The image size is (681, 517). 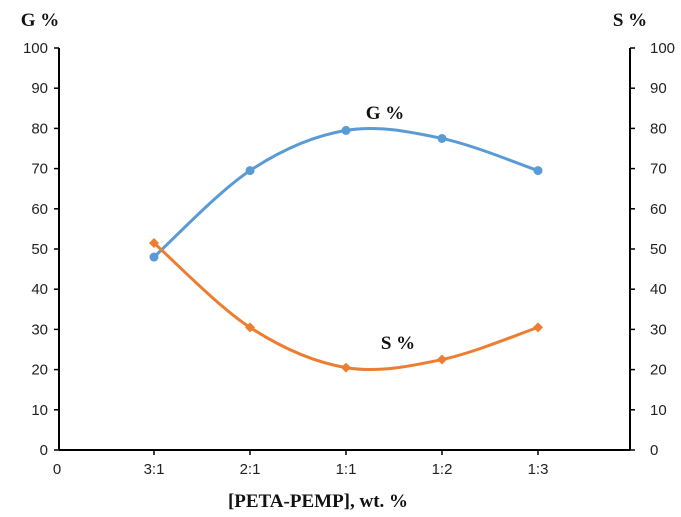 I want to click on left-y-tick-label: 80, so click(x=39, y=128).